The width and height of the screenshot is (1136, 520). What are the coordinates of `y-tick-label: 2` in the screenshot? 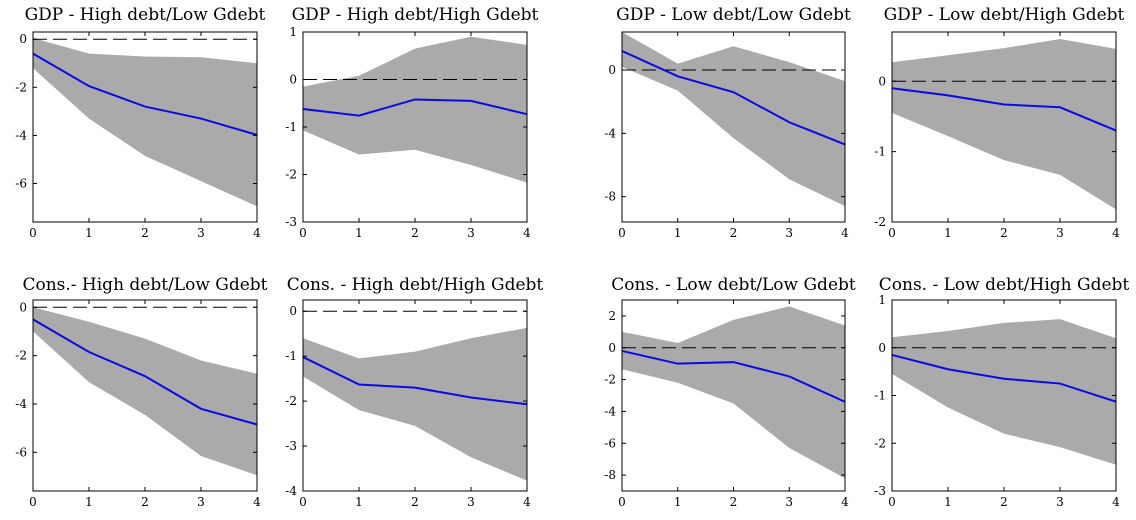 It's located at (612, 316).